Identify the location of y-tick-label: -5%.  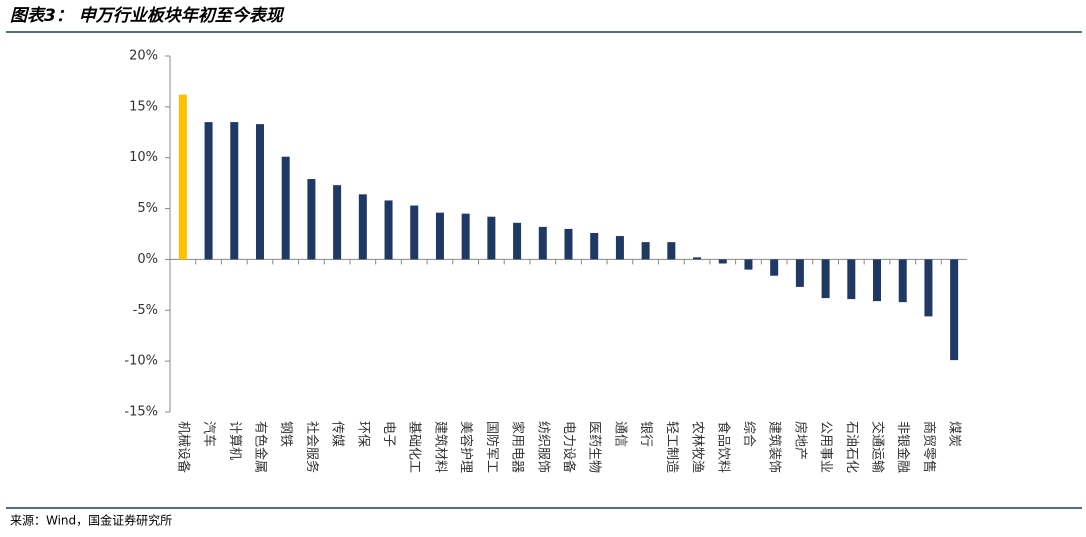
(145, 310).